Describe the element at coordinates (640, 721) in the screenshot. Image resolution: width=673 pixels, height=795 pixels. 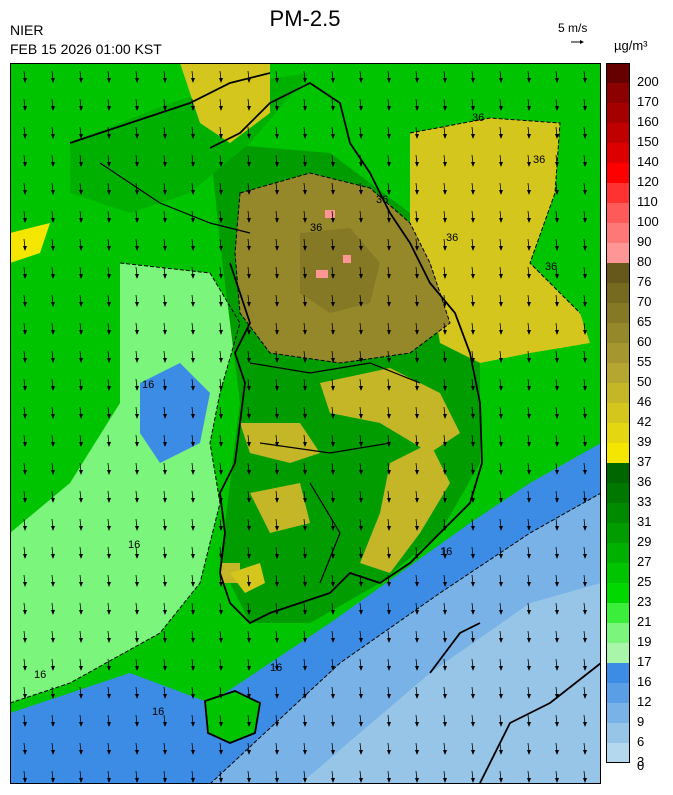
I see `legend-label: 9` at that location.